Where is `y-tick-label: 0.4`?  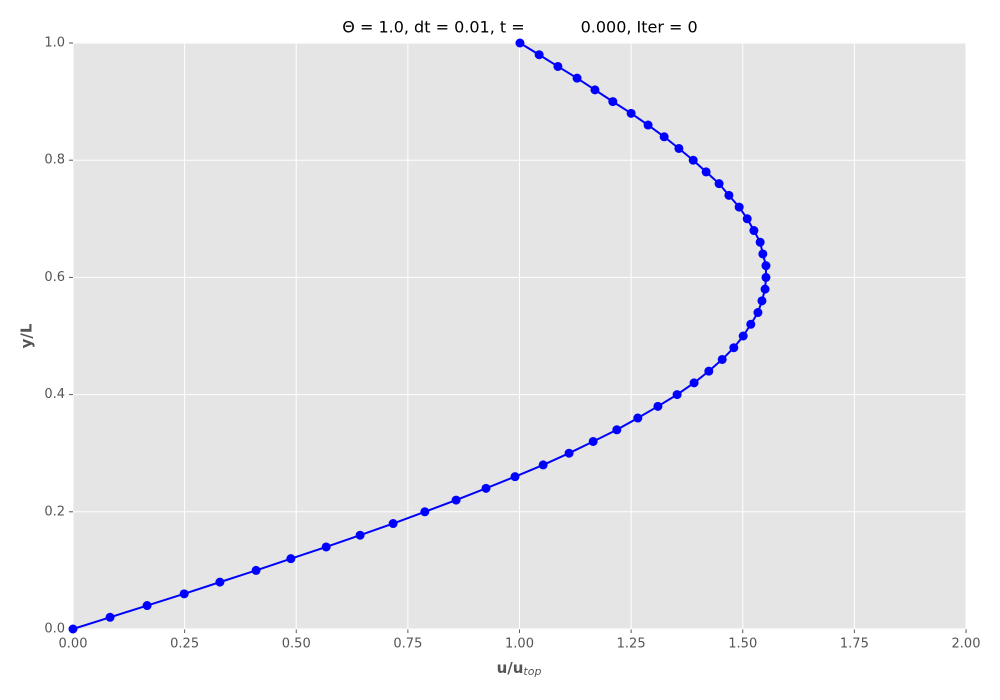 y-tick-label: 0.4 is located at coordinates (54, 394).